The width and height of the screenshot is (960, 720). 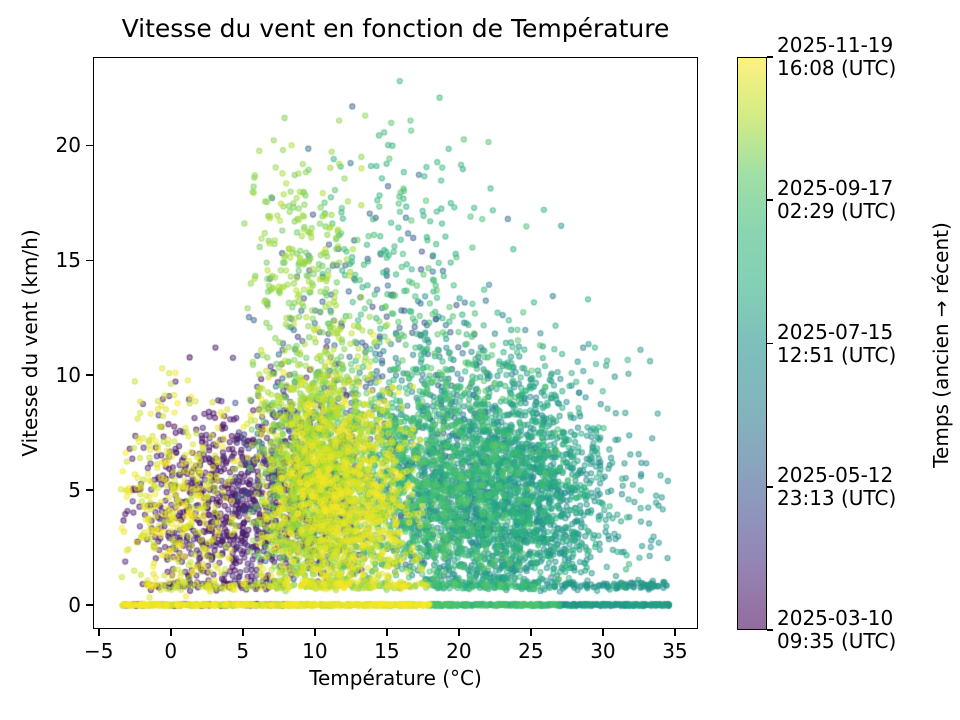 What do you see at coordinates (68, 375) in the screenshot?
I see `y-tick-label: 10` at bounding box center [68, 375].